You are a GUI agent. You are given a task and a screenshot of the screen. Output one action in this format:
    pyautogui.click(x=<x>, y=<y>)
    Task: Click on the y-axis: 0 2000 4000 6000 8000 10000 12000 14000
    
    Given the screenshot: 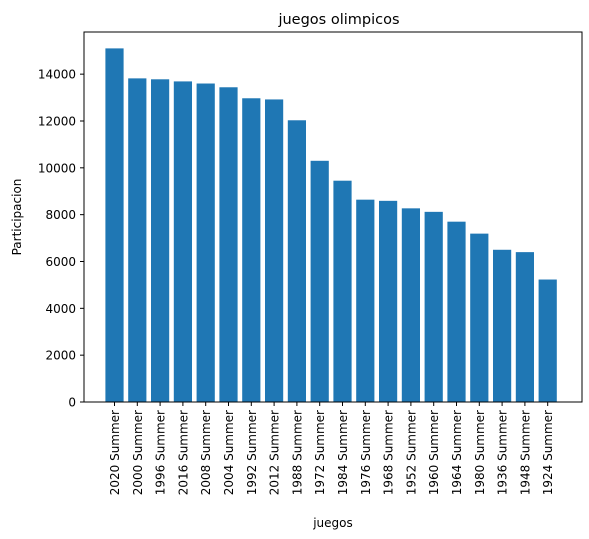 What is the action you would take?
    pyautogui.click(x=61, y=239)
    